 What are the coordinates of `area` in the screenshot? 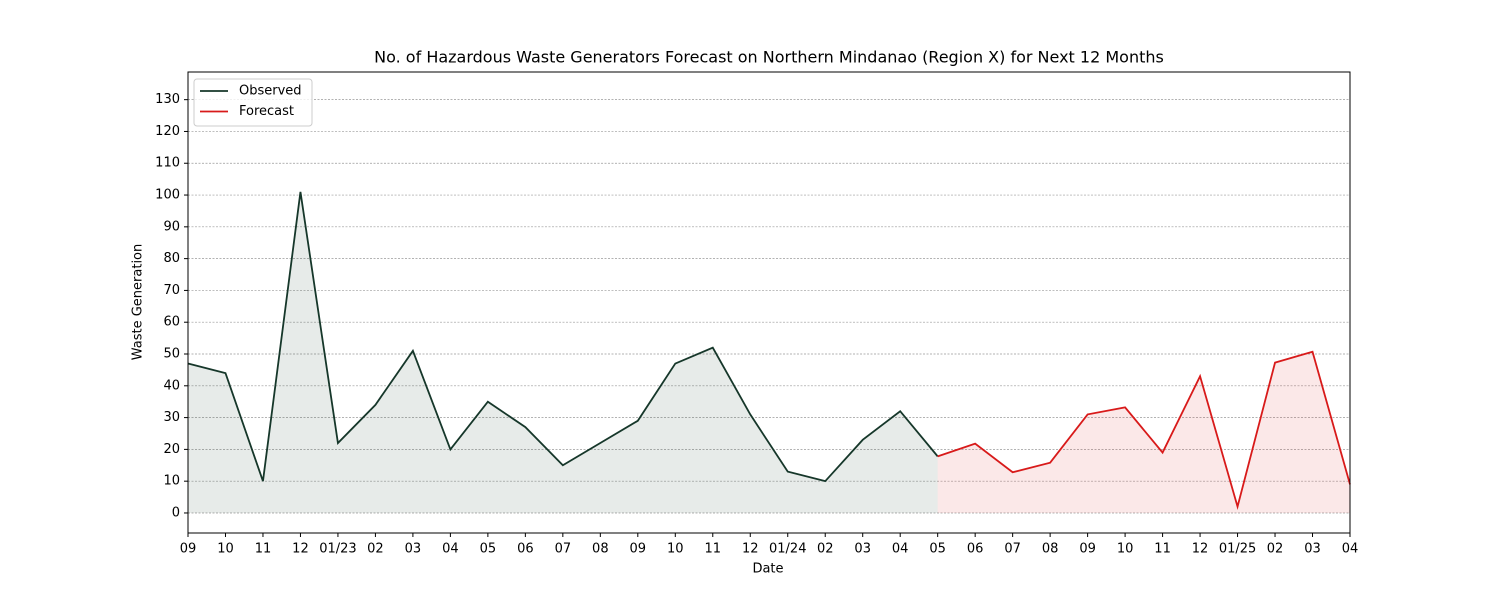 It's located at (1143, 432).